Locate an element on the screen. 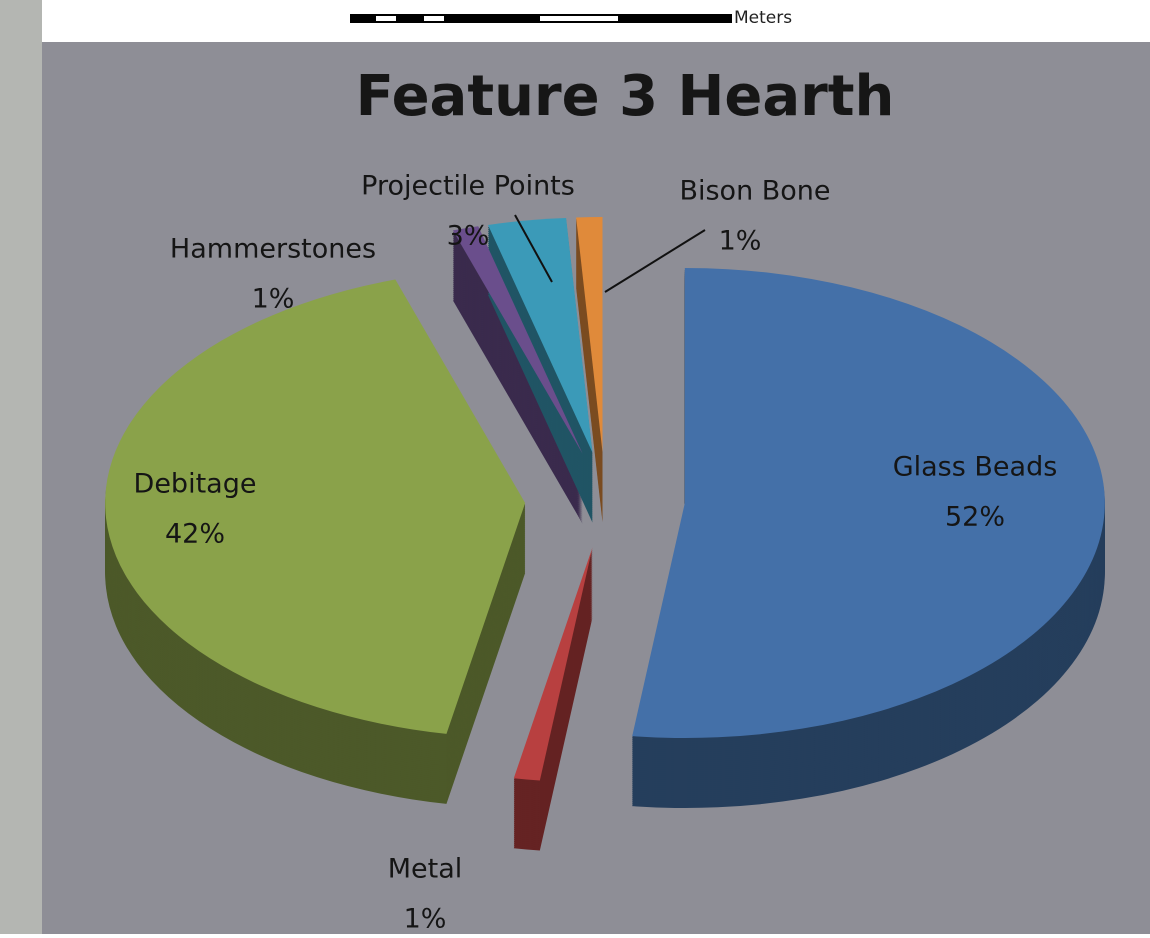 Image resolution: width=1150 pixels, height=938 pixels. slice-value-label: 52% is located at coordinates (975, 517).